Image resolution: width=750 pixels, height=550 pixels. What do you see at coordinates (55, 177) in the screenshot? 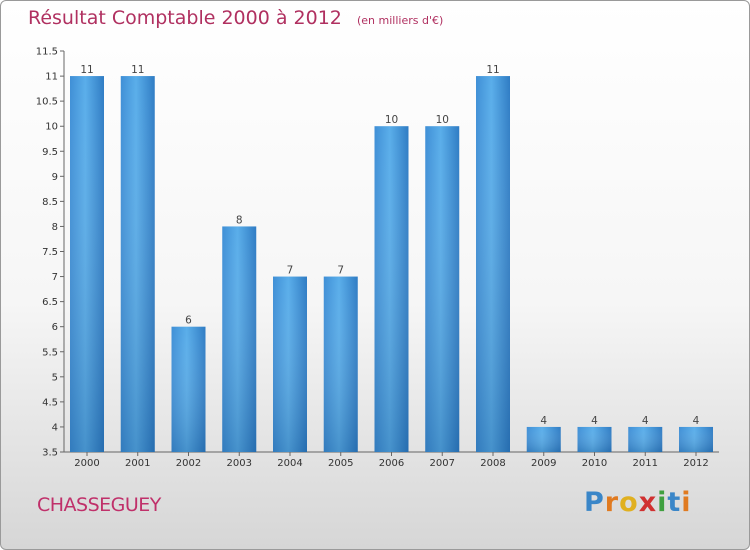
I see `y-tick-label: 9` at bounding box center [55, 177].